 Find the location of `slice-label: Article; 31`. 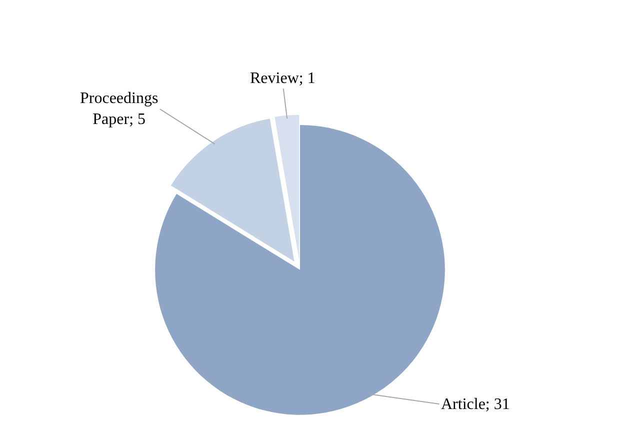

slice-label: Article; 31 is located at coordinates (475, 404).